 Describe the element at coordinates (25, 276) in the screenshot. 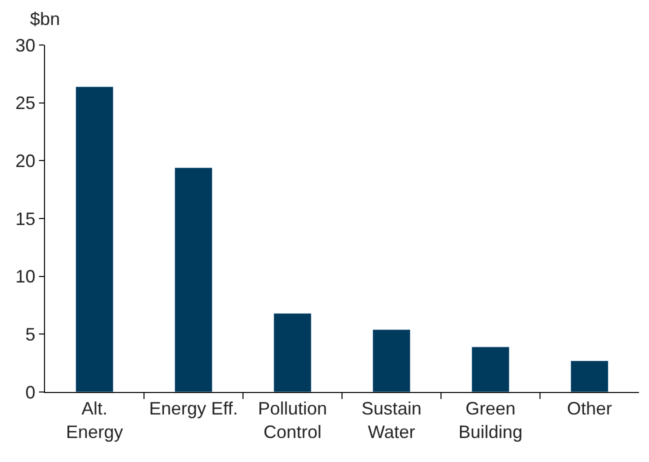

I see `y-tick-label: 10` at that location.